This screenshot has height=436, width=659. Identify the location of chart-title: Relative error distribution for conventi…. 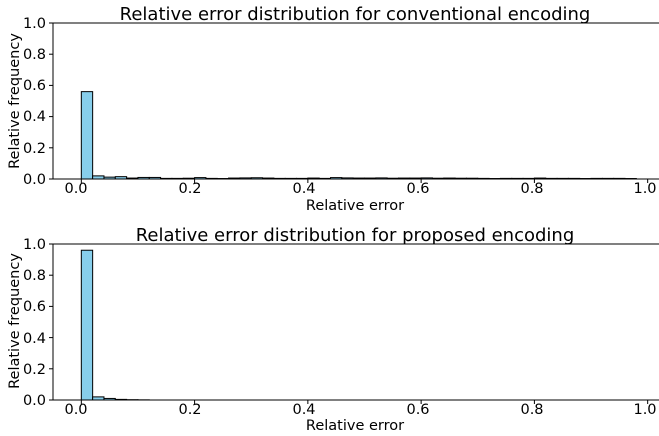
(355, 14).